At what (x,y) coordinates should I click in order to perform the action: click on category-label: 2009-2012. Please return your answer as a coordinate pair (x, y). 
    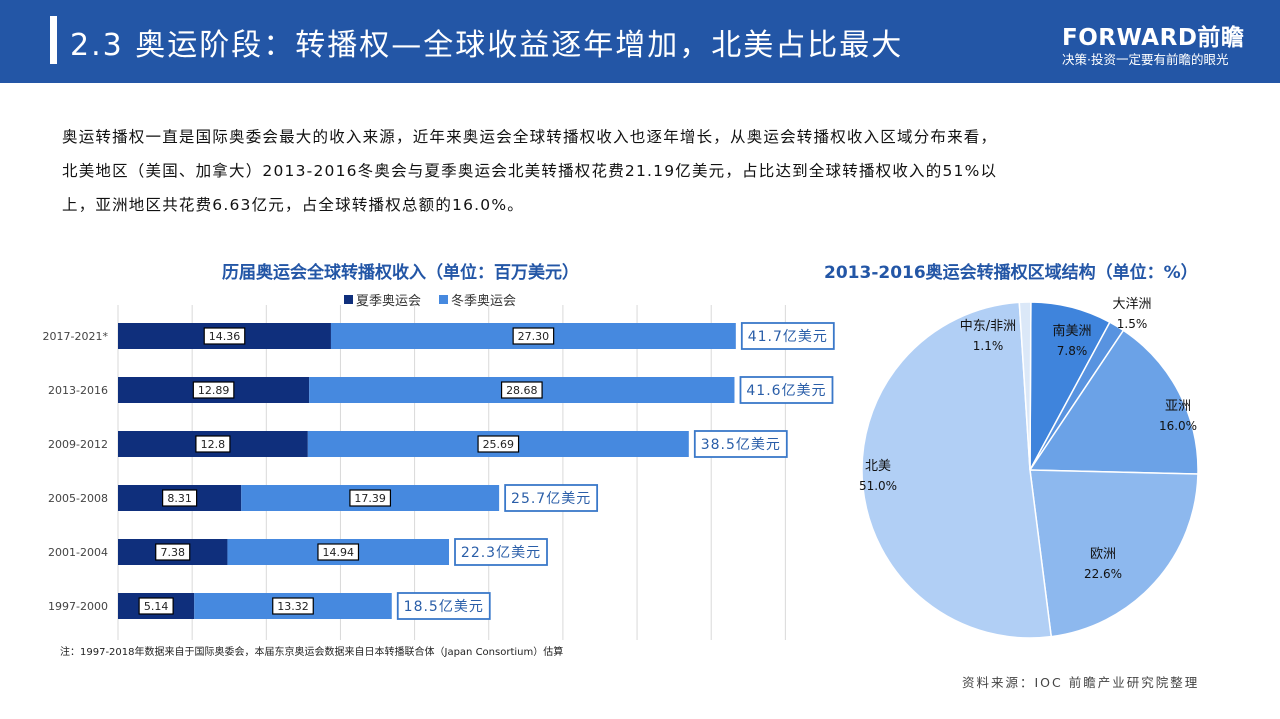
    Looking at the image, I should click on (78, 444).